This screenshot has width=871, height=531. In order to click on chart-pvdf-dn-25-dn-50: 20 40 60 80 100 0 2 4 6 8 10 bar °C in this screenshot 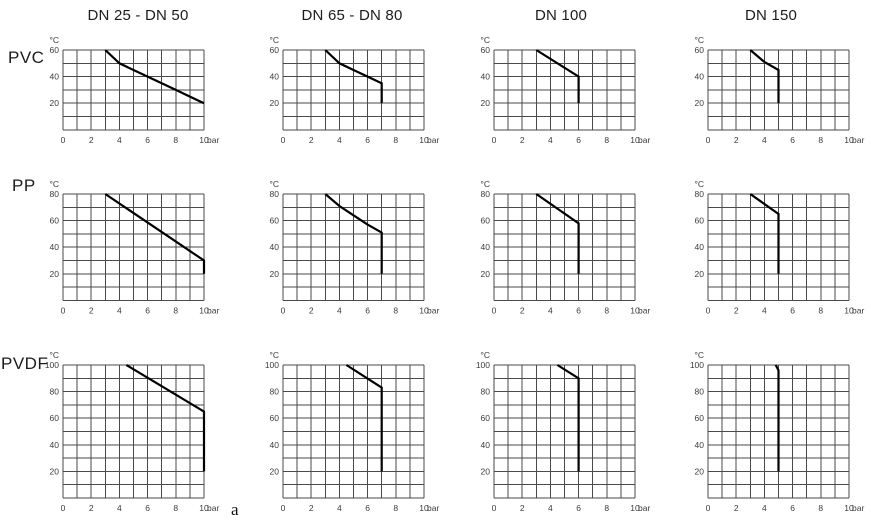, I will do `click(132, 430)`.